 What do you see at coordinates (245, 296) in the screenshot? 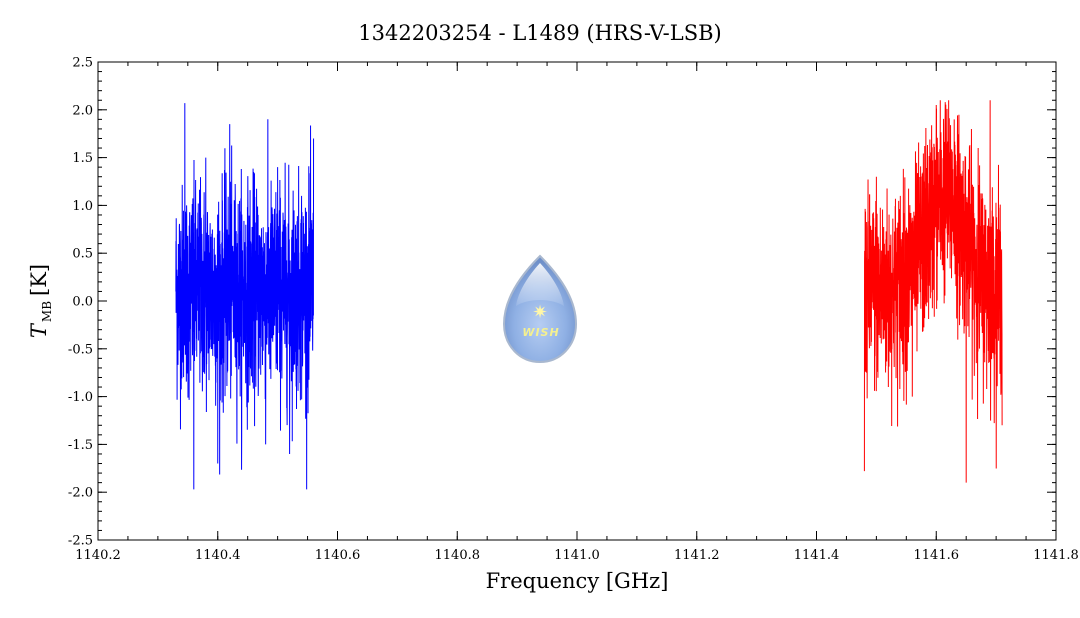
I see `spectrum-series-blue` at bounding box center [245, 296].